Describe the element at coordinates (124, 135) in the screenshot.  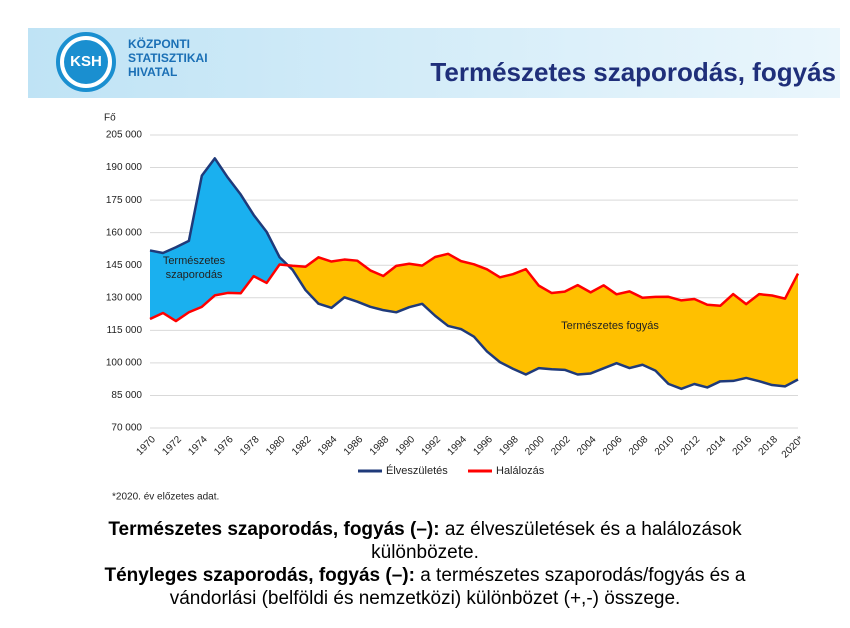
I see `y-tick-label: 205 000` at that location.